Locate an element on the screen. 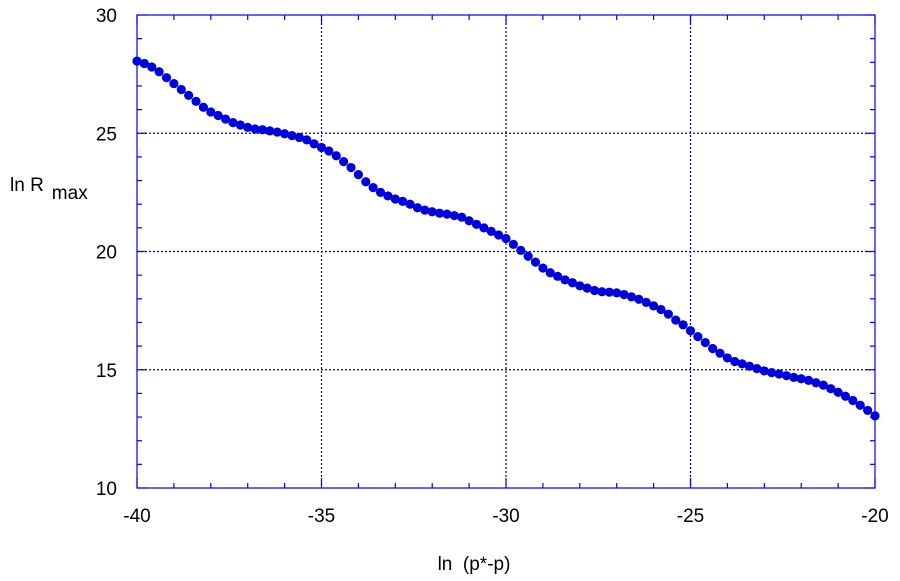  x-tick-label: -30 is located at coordinates (505, 516).